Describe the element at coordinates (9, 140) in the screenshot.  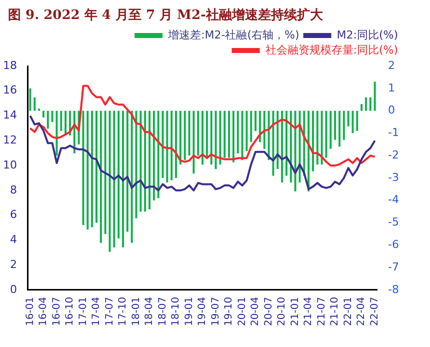
I see `y-tick-label: 12` at that location.